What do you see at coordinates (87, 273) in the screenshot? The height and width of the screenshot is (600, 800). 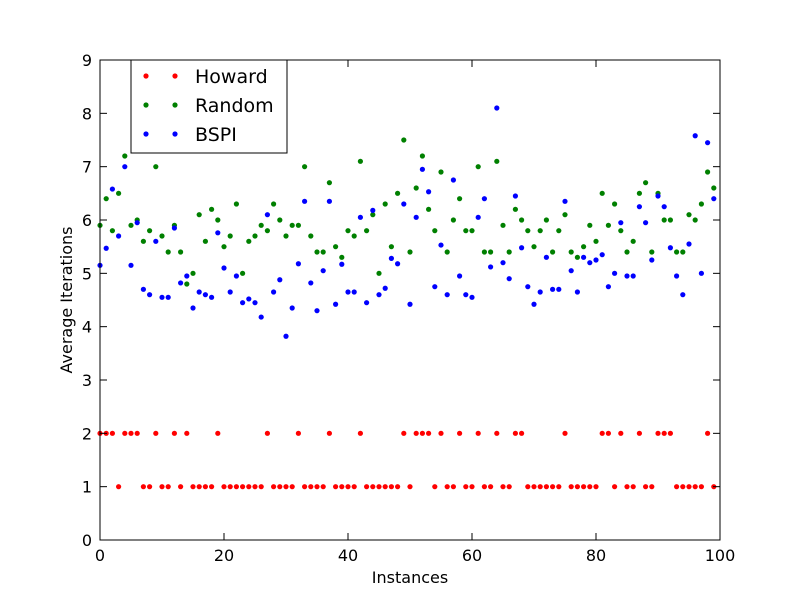 I see `y-tick-label: 5` at bounding box center [87, 273].